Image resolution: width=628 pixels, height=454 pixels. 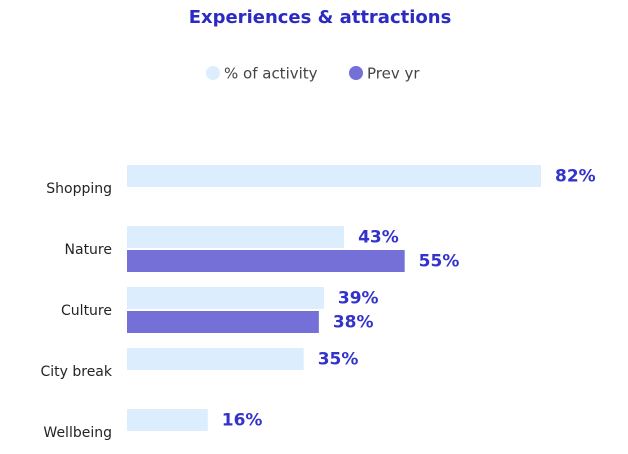 I want to click on legend-label: % of activity, so click(x=271, y=74).